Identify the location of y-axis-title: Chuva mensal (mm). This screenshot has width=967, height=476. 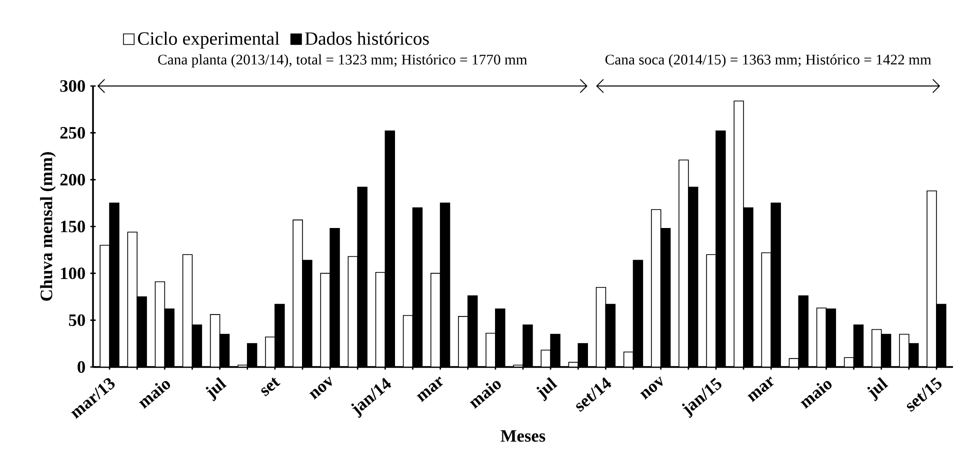
(48, 226).